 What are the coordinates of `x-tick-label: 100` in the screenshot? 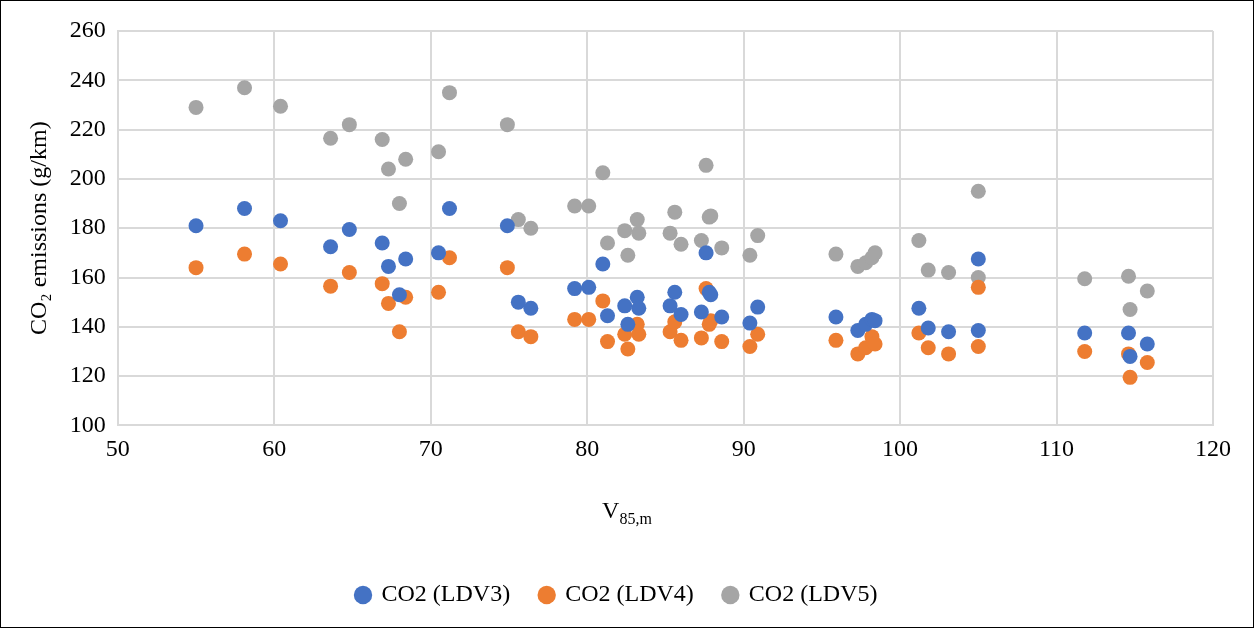 It's located at (900, 448).